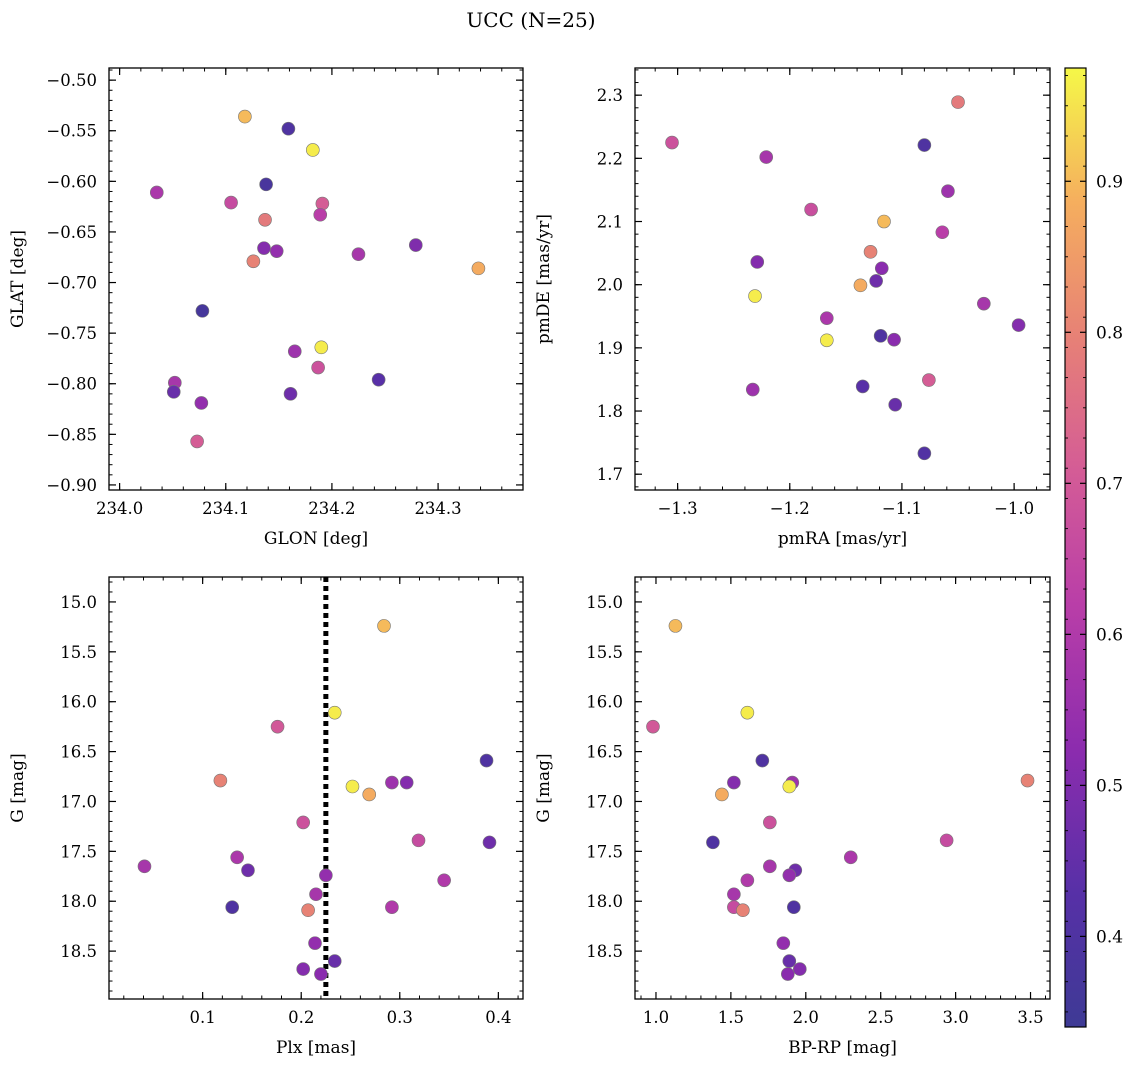 The height and width of the screenshot is (1067, 1136). Describe the element at coordinates (71, 384) in the screenshot. I see `y-tick-label: −0.80` at that location.